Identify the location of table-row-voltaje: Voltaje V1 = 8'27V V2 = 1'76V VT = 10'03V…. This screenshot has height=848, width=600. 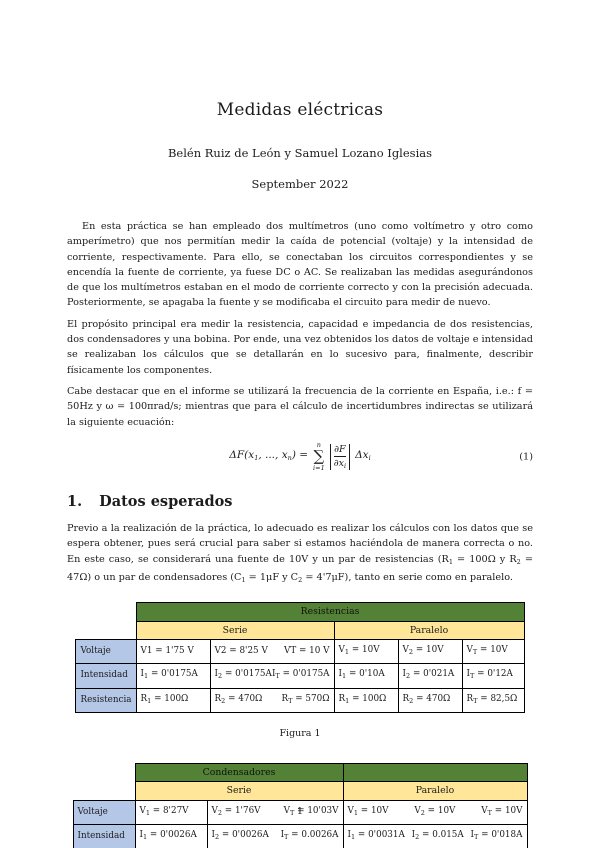
(300, 812).